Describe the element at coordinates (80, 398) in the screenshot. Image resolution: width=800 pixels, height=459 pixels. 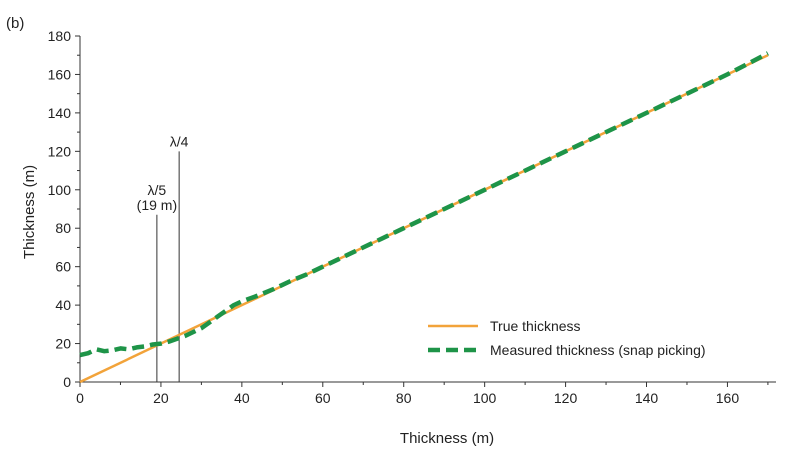
I see `x-tick-label-0: 0` at that location.